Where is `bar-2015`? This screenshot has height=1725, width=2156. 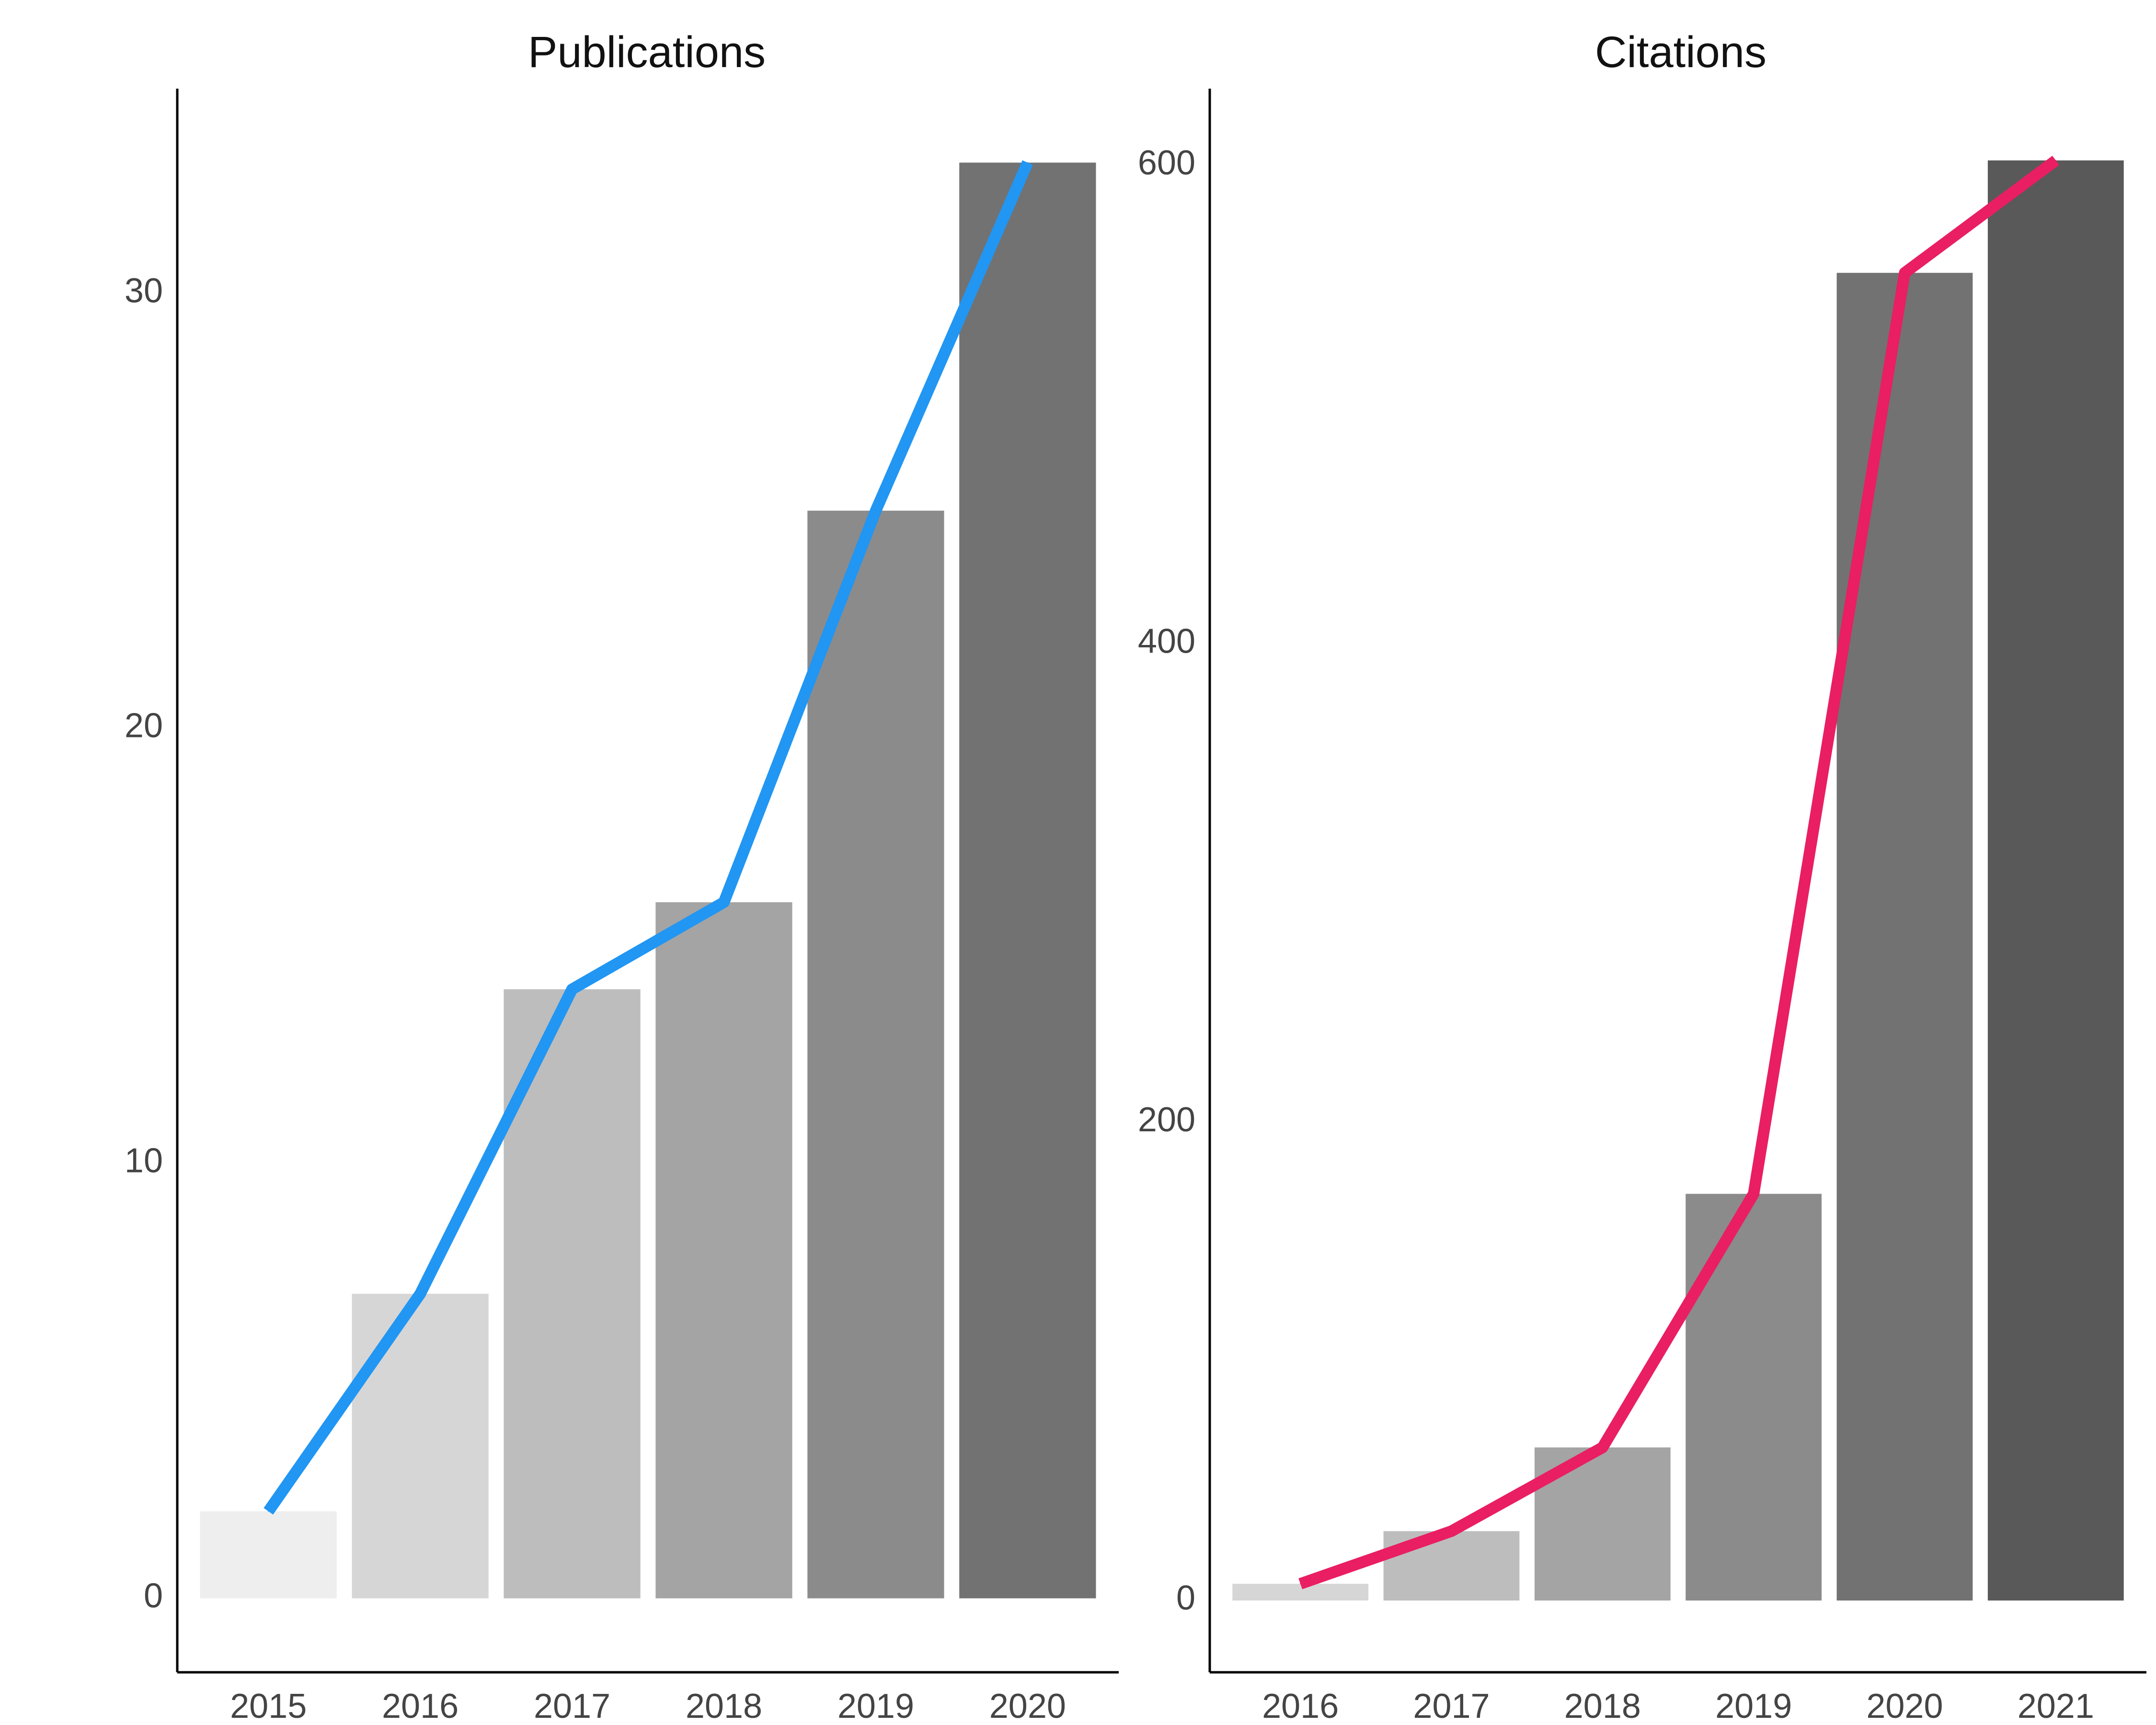
bar-2015 is located at coordinates (268, 1554).